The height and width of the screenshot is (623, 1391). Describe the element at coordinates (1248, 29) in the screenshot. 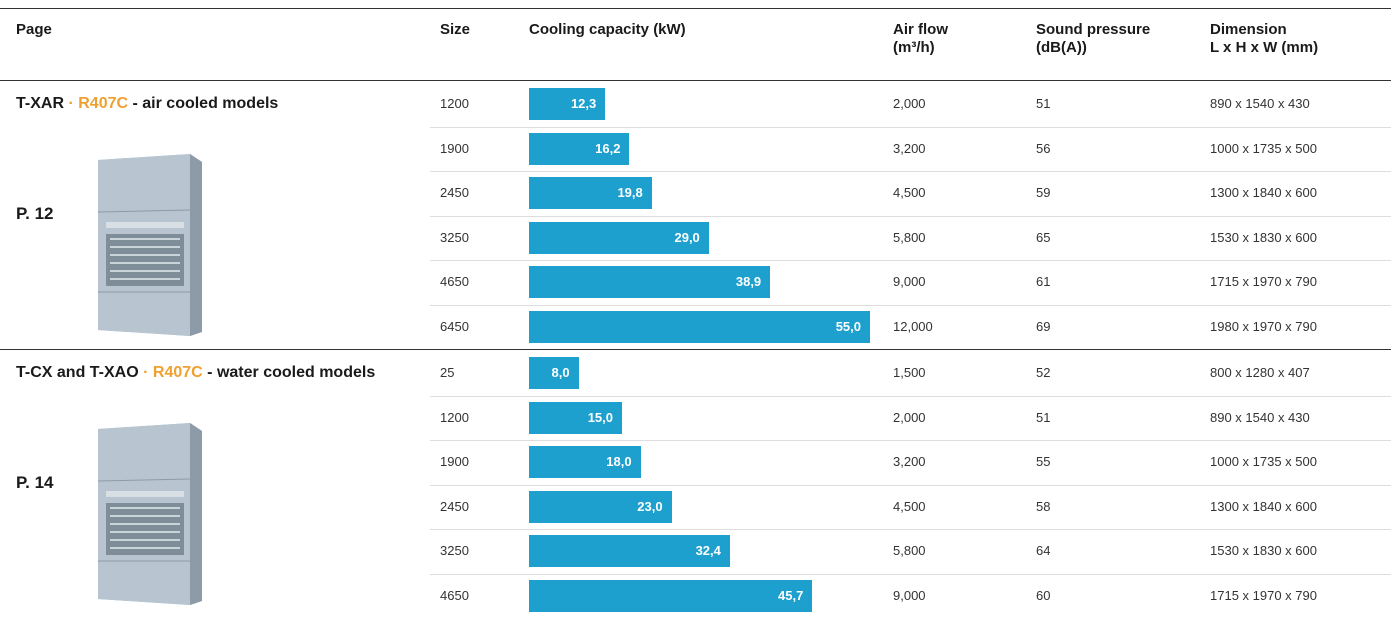

I see `header-line: Dimension` at that location.